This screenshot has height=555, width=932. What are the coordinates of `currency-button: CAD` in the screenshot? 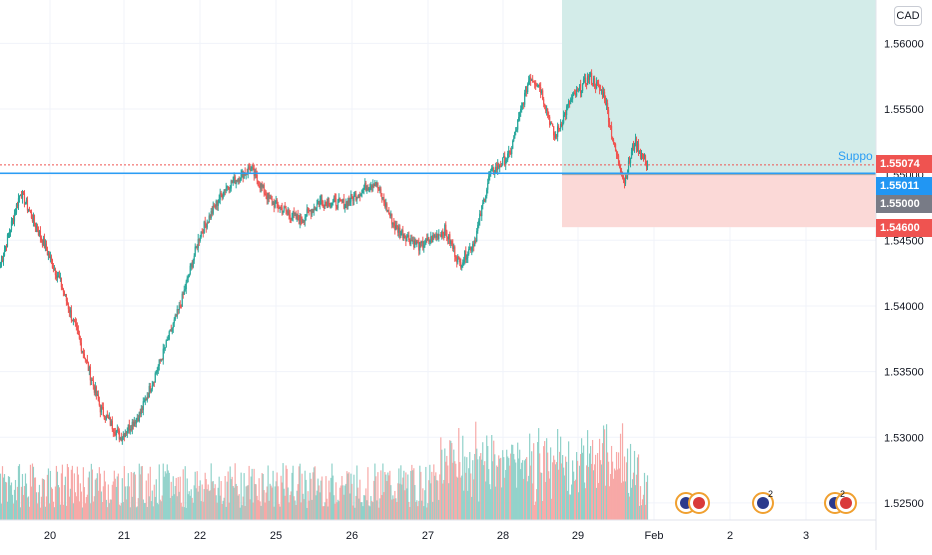 It's located at (908, 16).